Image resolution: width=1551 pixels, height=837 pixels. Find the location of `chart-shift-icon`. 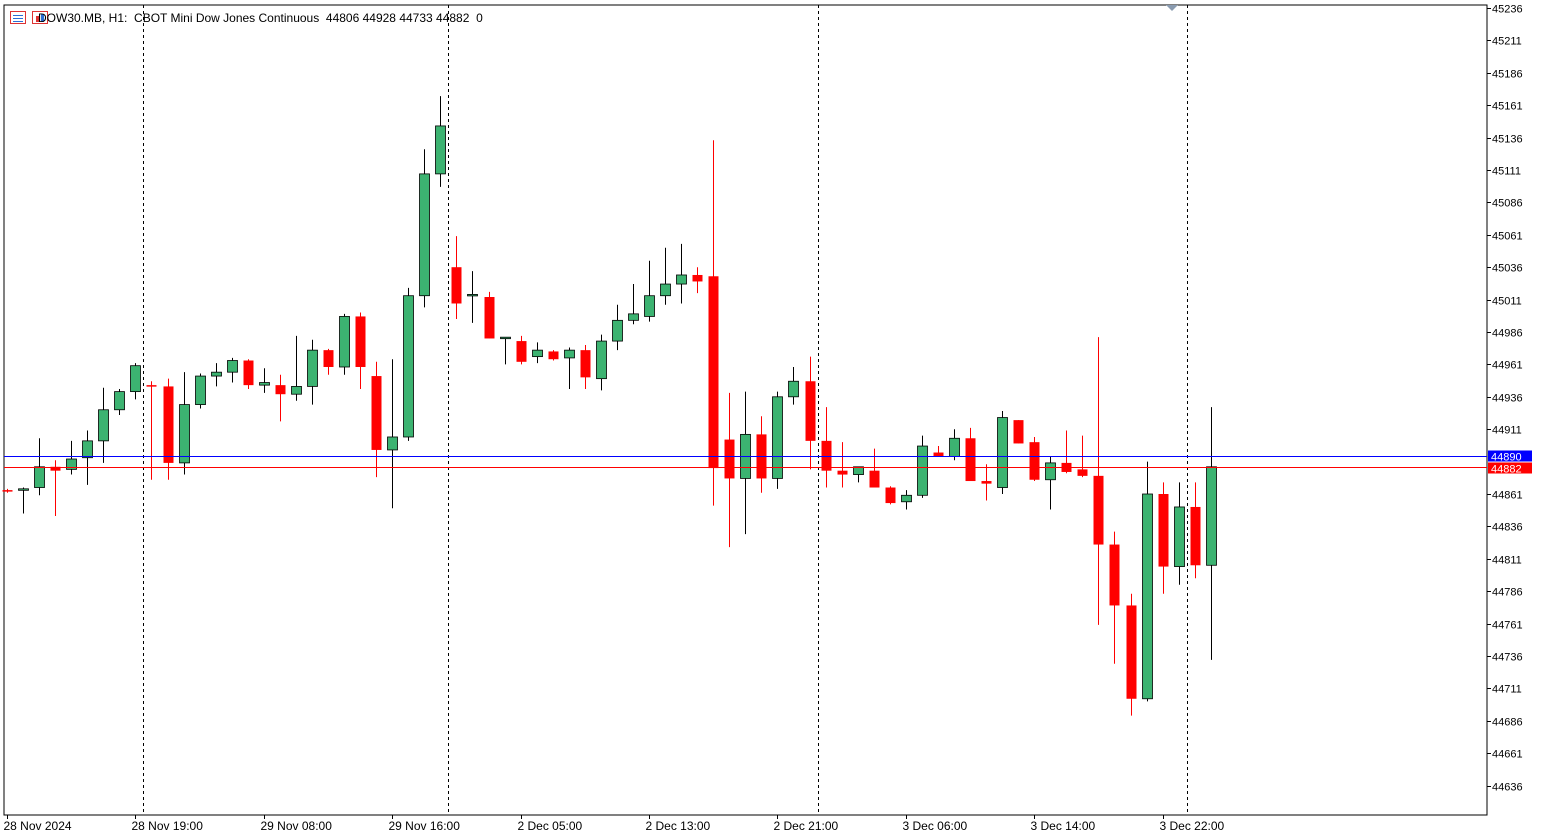

chart-shift-icon is located at coordinates (1172, 8).